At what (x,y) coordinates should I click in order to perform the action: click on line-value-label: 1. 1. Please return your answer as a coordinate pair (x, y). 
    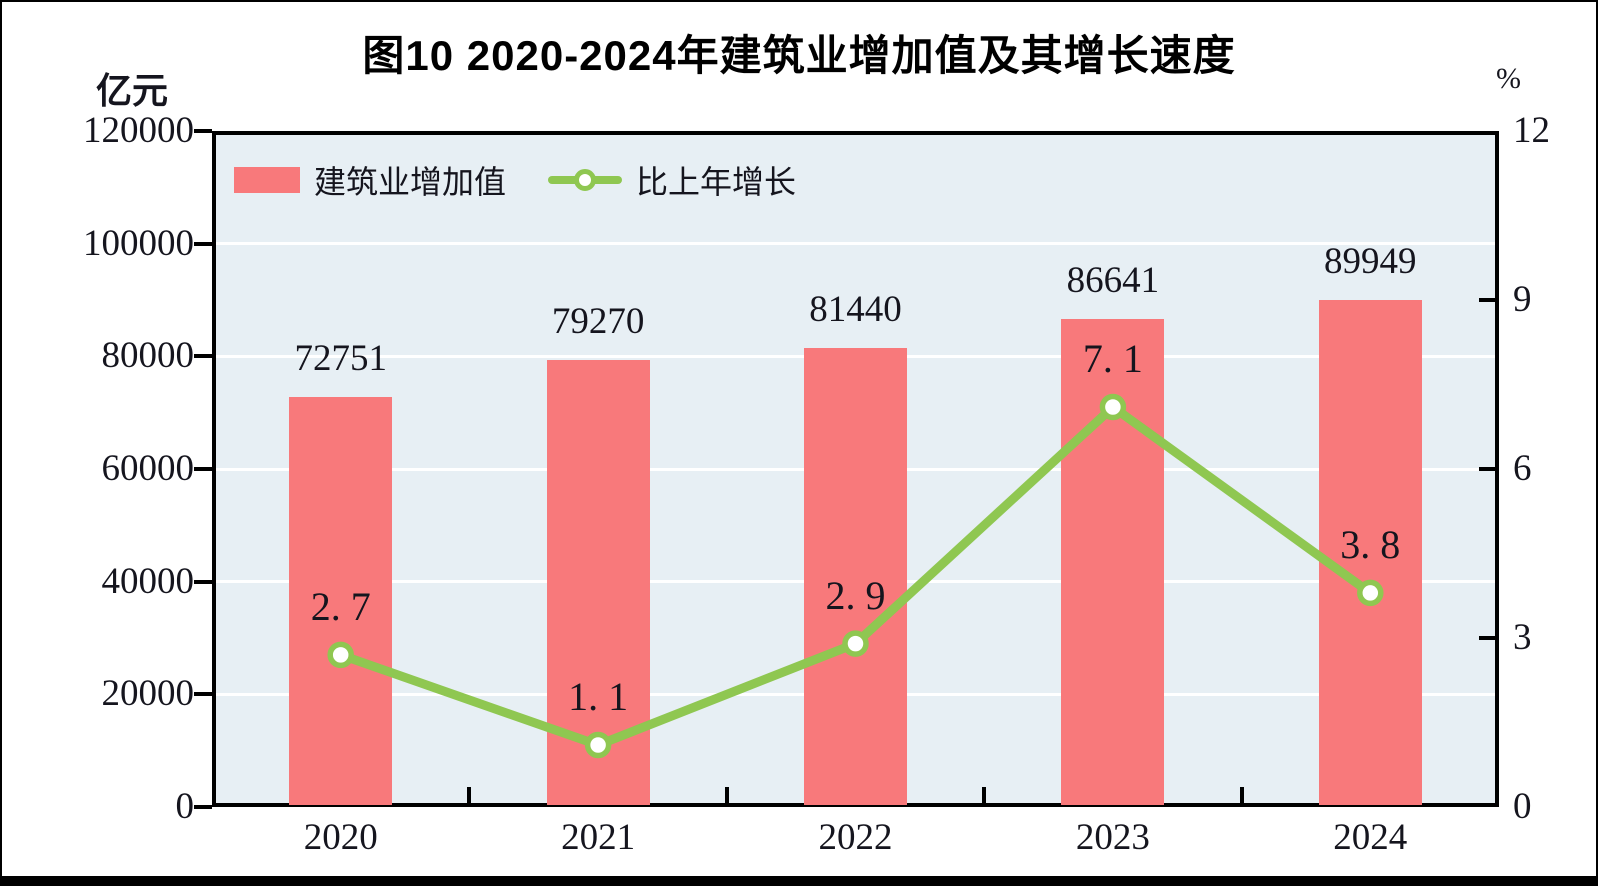
    Looking at the image, I should click on (598, 697).